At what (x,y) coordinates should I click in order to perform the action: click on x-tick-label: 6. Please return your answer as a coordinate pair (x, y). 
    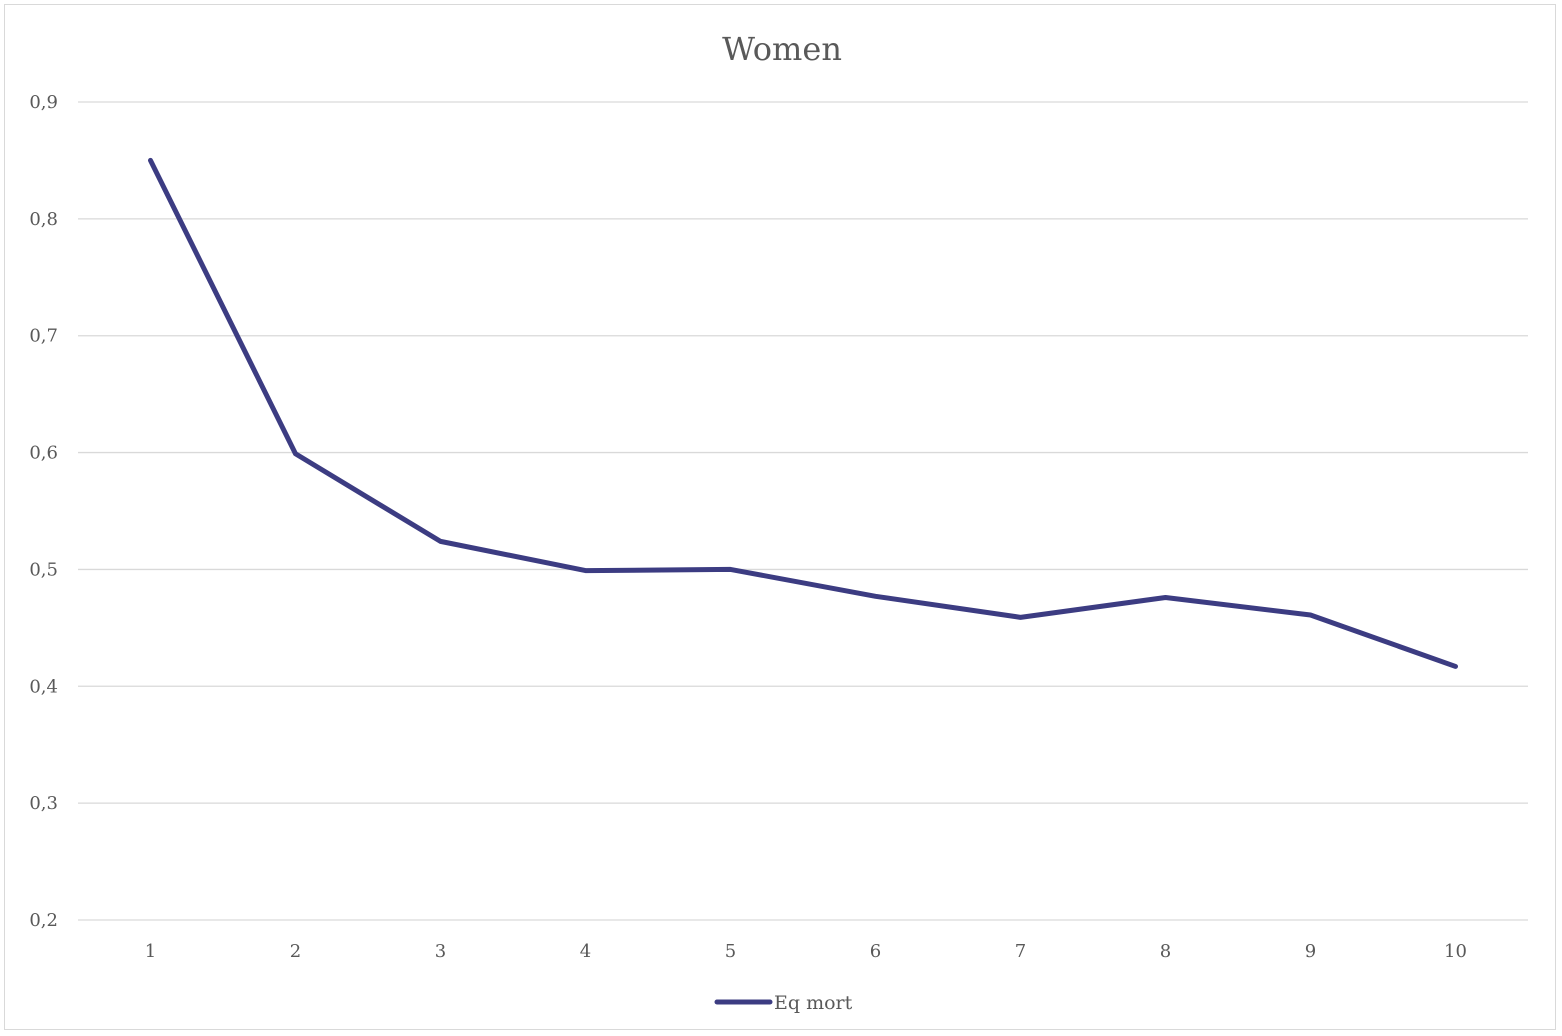
    Looking at the image, I should click on (875, 951).